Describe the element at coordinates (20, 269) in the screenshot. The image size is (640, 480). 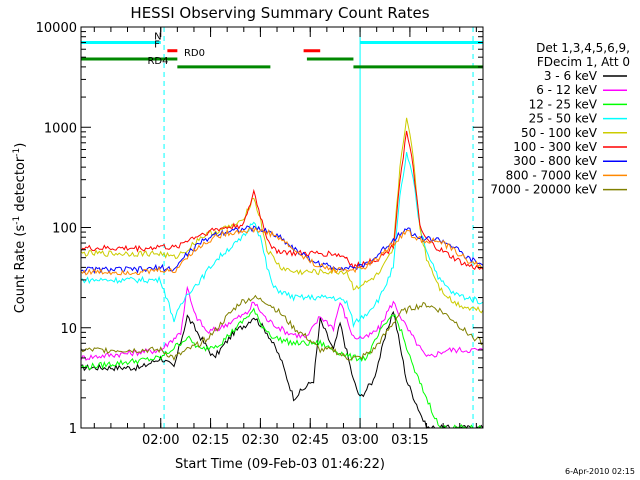
I see `y-axis-label-main: Count Rate (s` at that location.